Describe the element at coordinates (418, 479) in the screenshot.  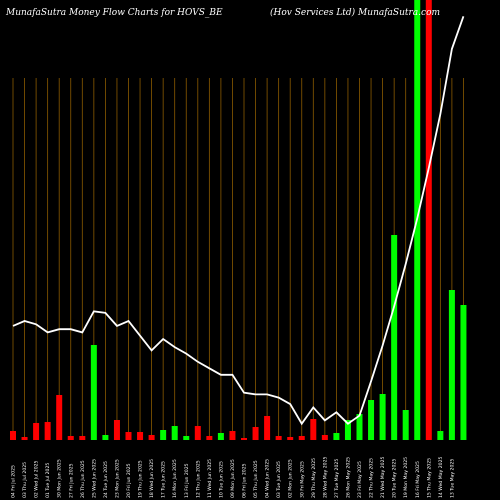
I see `x-tick-label: 16 Fri May 2025` at that location.